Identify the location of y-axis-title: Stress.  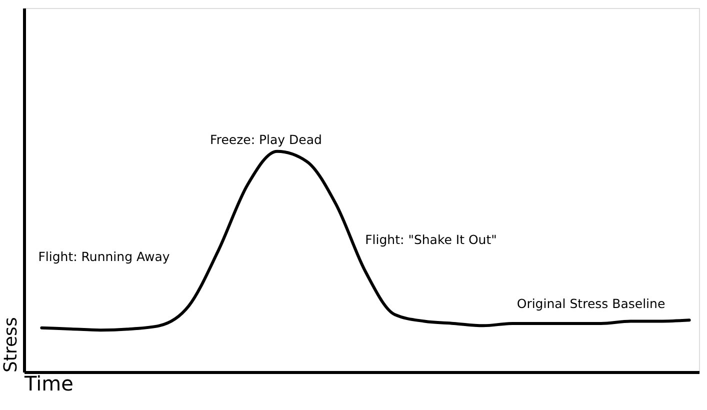
(11, 344).